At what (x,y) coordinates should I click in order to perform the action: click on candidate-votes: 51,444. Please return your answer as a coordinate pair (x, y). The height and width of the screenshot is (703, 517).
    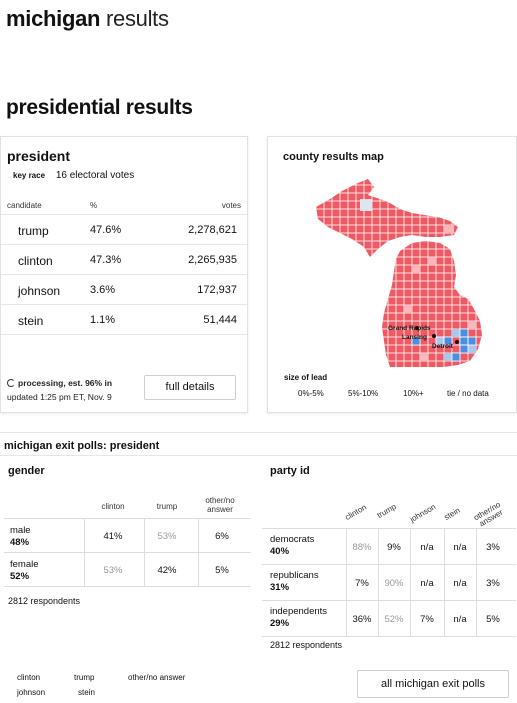
    Looking at the image, I should click on (220, 320).